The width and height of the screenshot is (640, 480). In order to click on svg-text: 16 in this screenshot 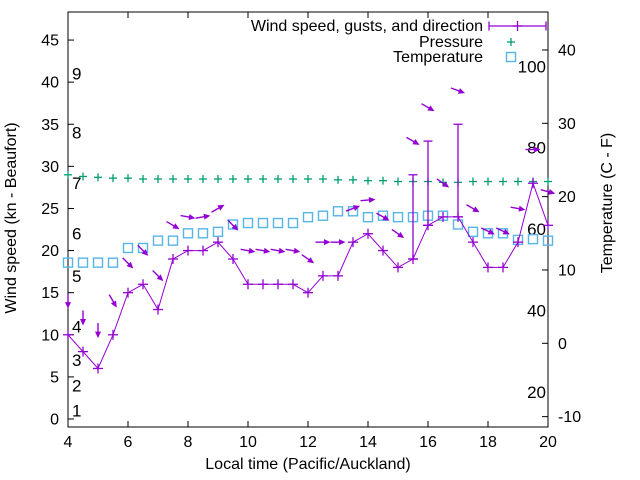, I will do `click(428, 442)`.